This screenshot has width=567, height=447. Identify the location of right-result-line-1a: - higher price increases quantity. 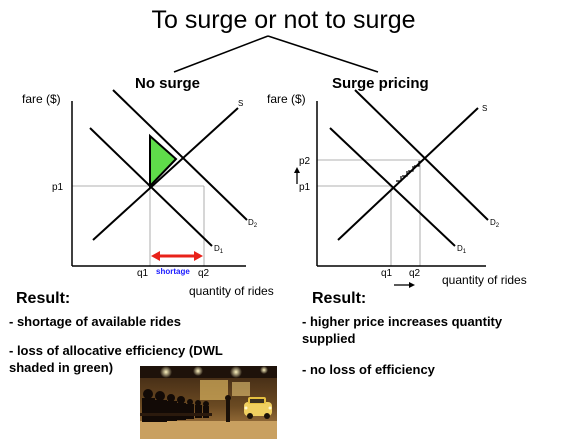
(402, 321).